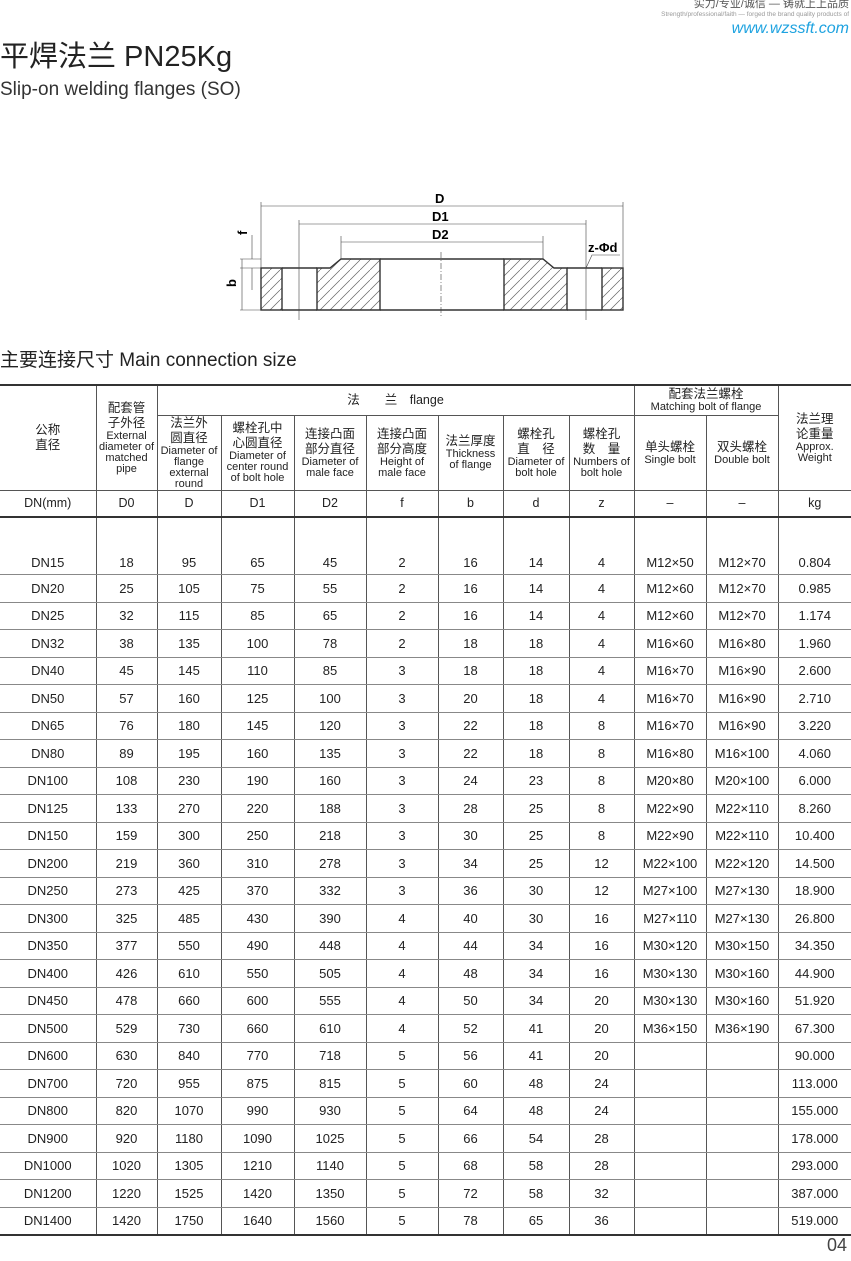 The width and height of the screenshot is (851, 1261). Describe the element at coordinates (742, 836) in the screenshot. I see `table-cell: M22×110` at that location.